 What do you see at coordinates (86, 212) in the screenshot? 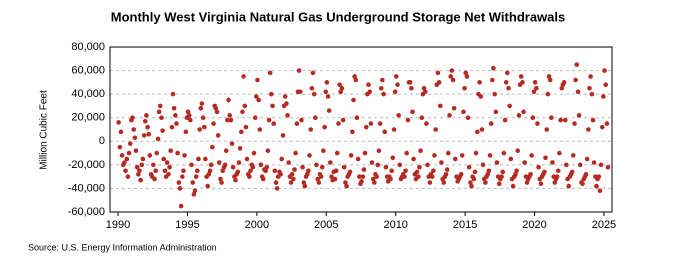
I see `y-tick-label: -60,000` at bounding box center [86, 212].